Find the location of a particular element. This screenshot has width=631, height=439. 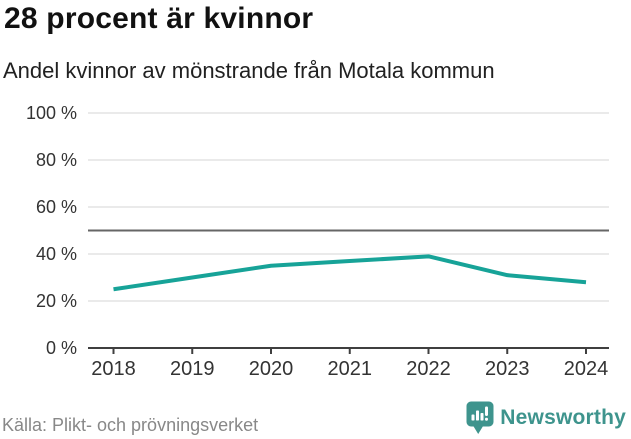

y-axis-tick-label: 0 % is located at coordinates (61, 348).